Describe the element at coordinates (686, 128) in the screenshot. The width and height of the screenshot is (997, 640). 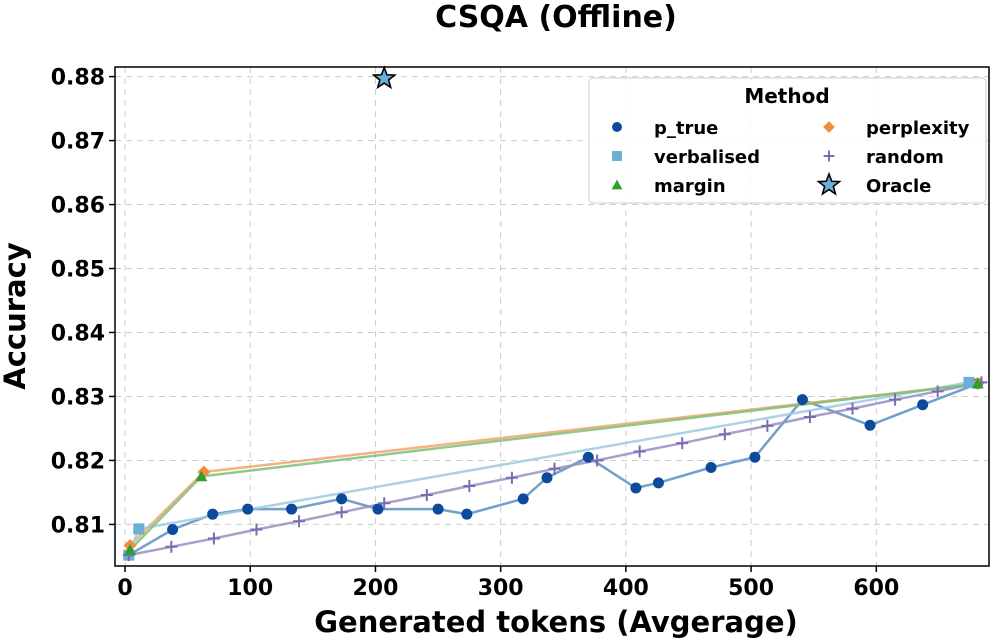
I see `legend-label: p_true` at that location.